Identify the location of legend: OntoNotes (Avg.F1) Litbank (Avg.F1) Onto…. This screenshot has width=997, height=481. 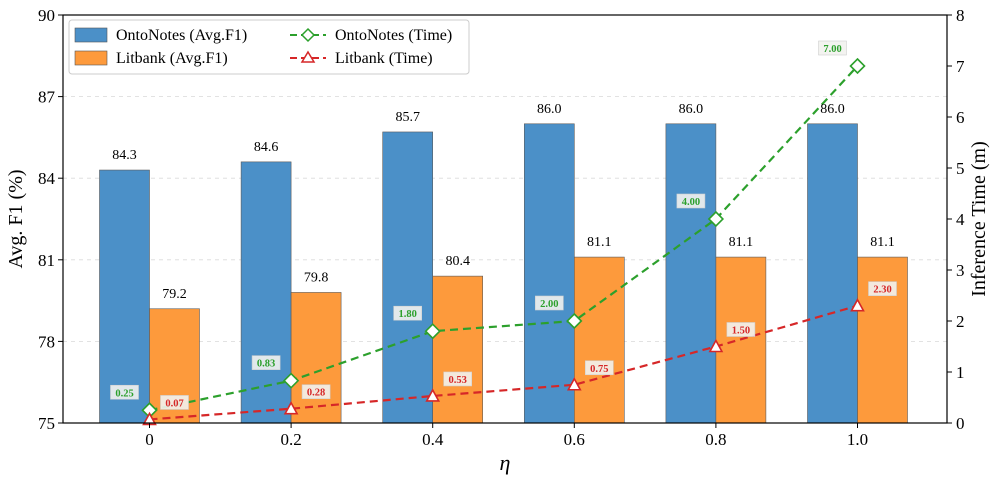
(269, 47).